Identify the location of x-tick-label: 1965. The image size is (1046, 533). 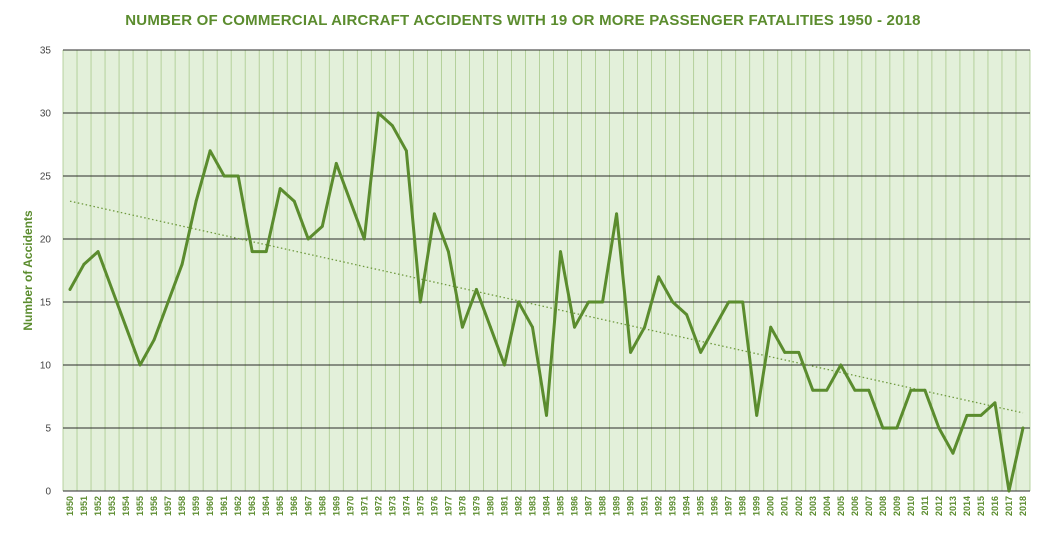
(280, 506).